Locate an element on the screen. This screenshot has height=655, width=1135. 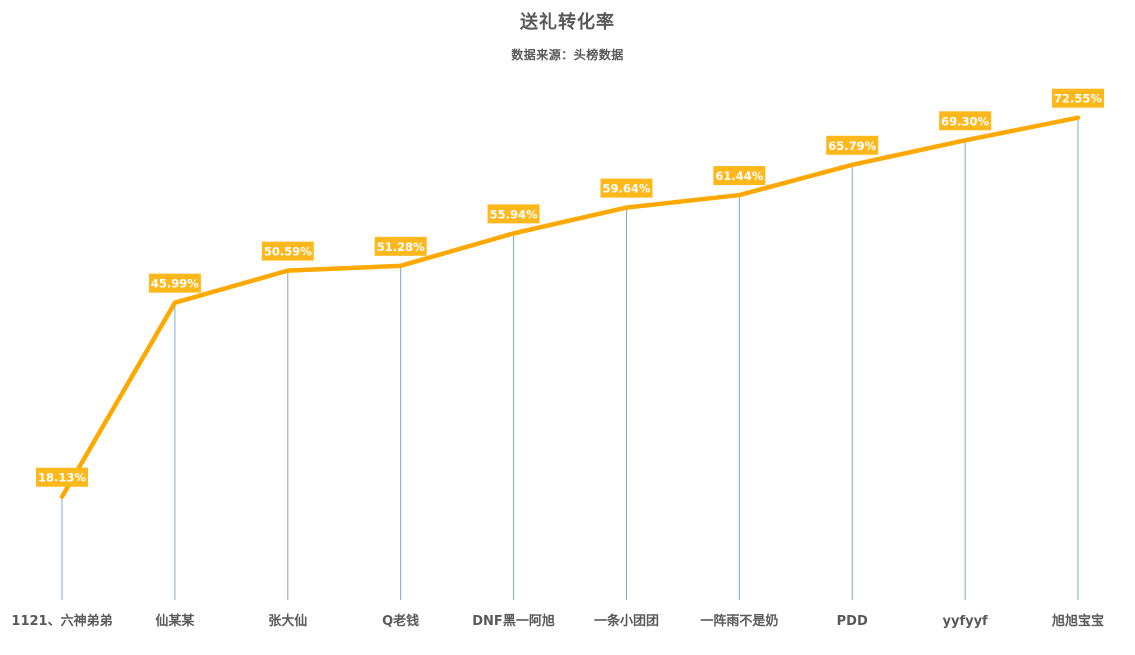
x-axis-label: 1121、六神弟弟 is located at coordinates (61, 621).